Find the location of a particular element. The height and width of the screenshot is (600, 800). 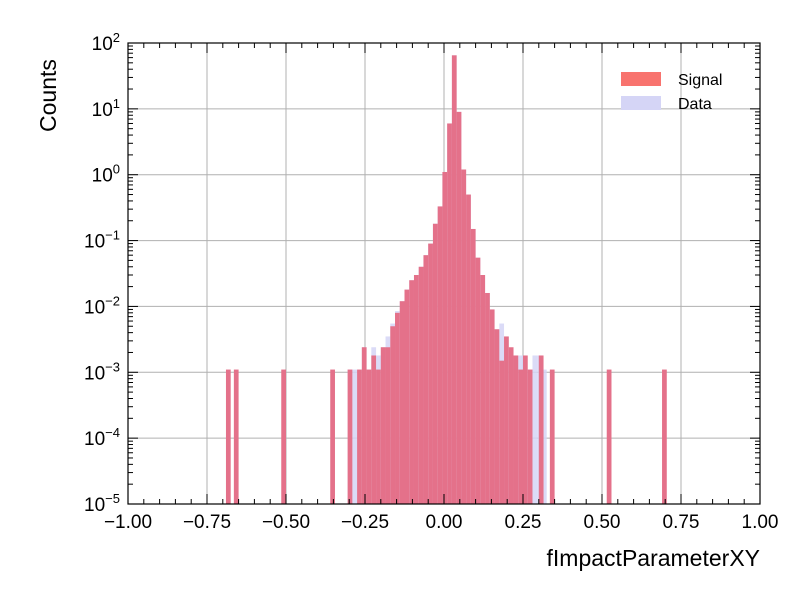

y-tick-exponent: 1 is located at coordinates (116, 103).